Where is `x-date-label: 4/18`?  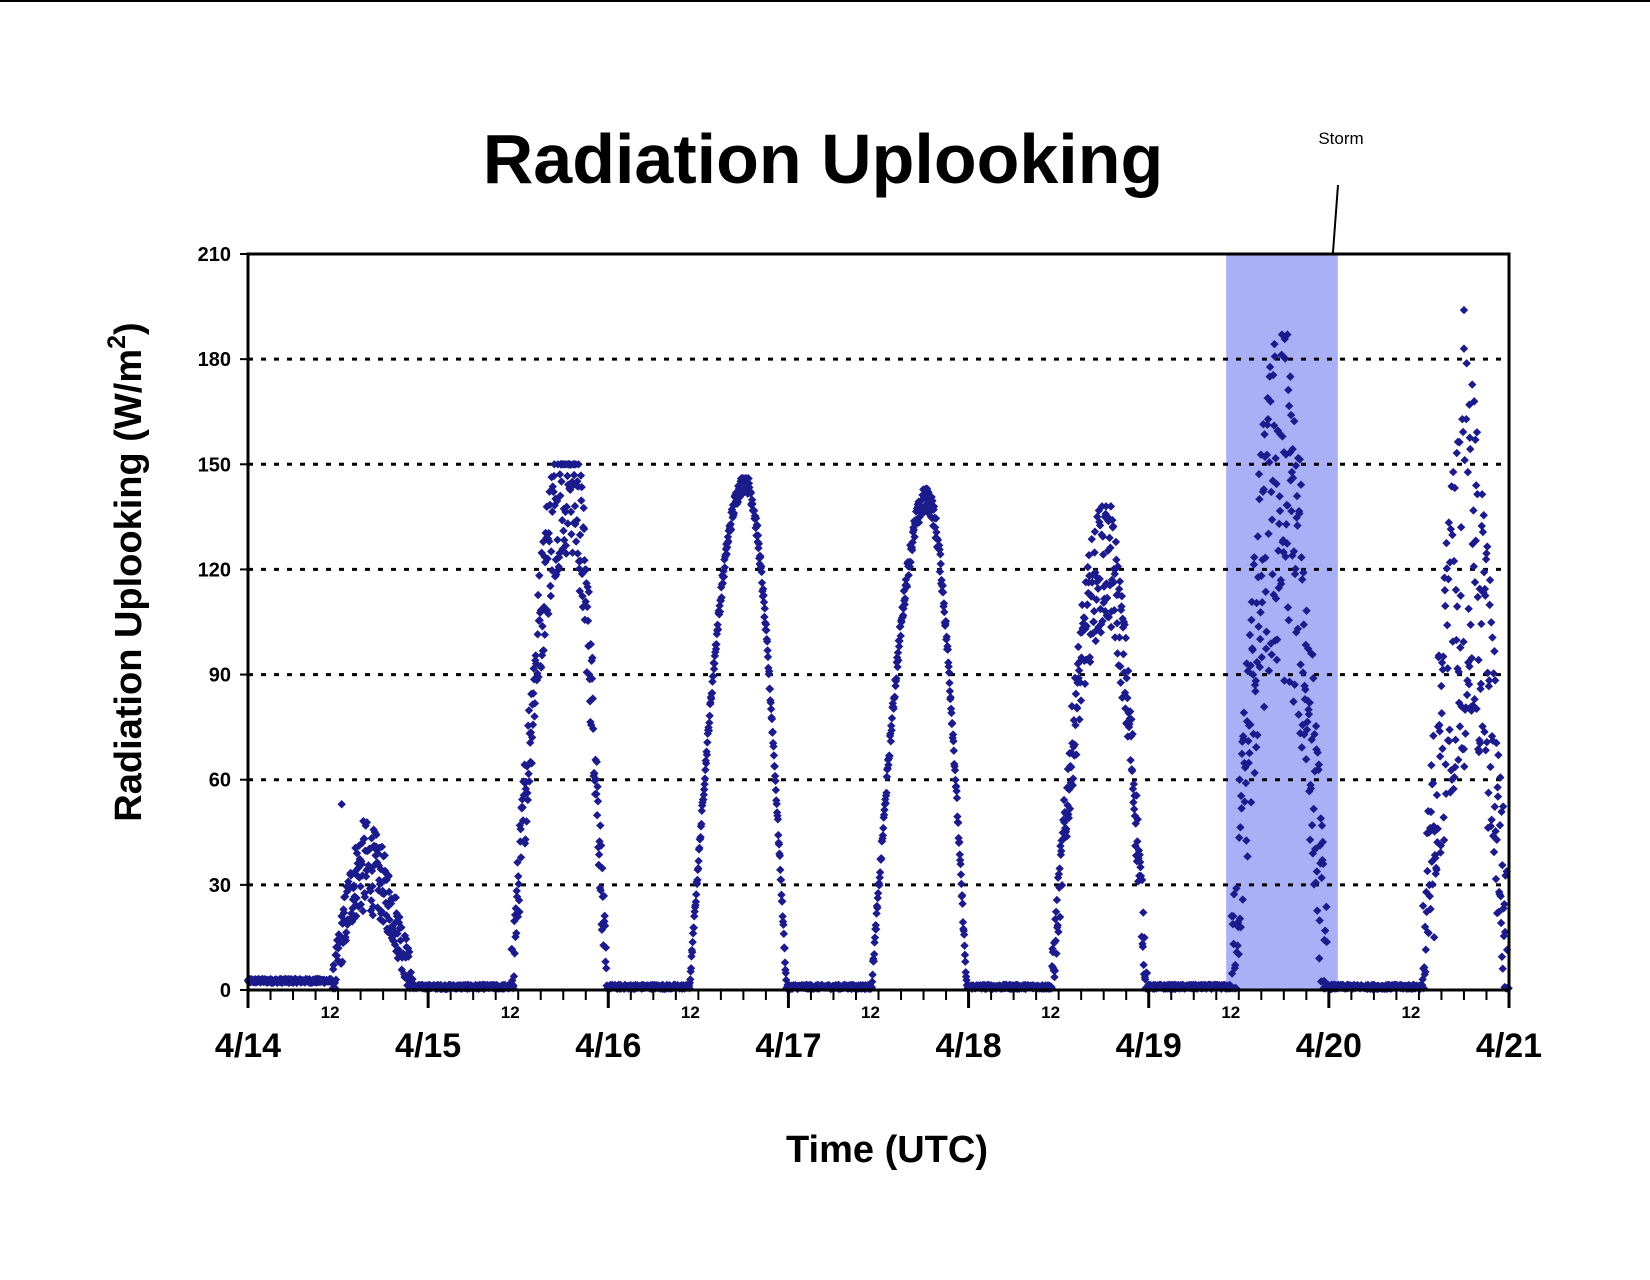
x-date-label: 4/18 is located at coordinates (968, 1046).